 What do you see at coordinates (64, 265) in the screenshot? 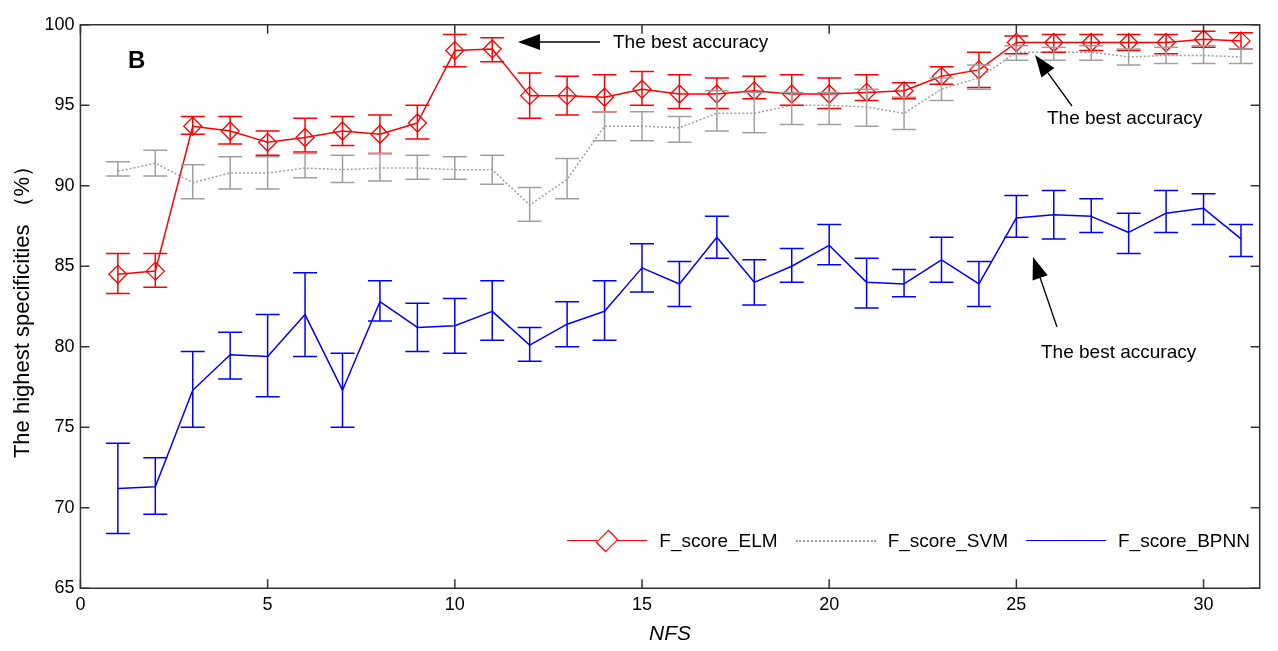
I see `y-tick-label: 85` at bounding box center [64, 265].